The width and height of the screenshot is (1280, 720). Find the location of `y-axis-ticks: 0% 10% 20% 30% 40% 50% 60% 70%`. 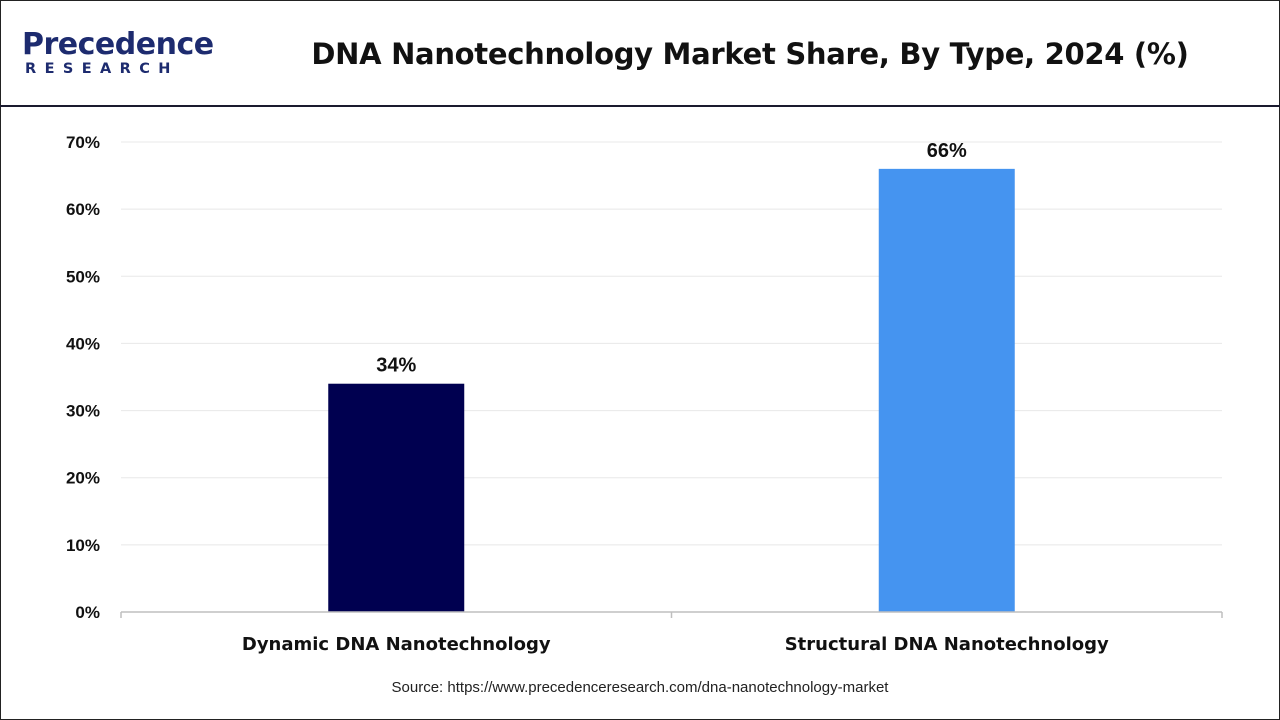

y-axis-ticks: 0% 10% 20% 30% 40% 50% 60% 70% is located at coordinates (83, 377).